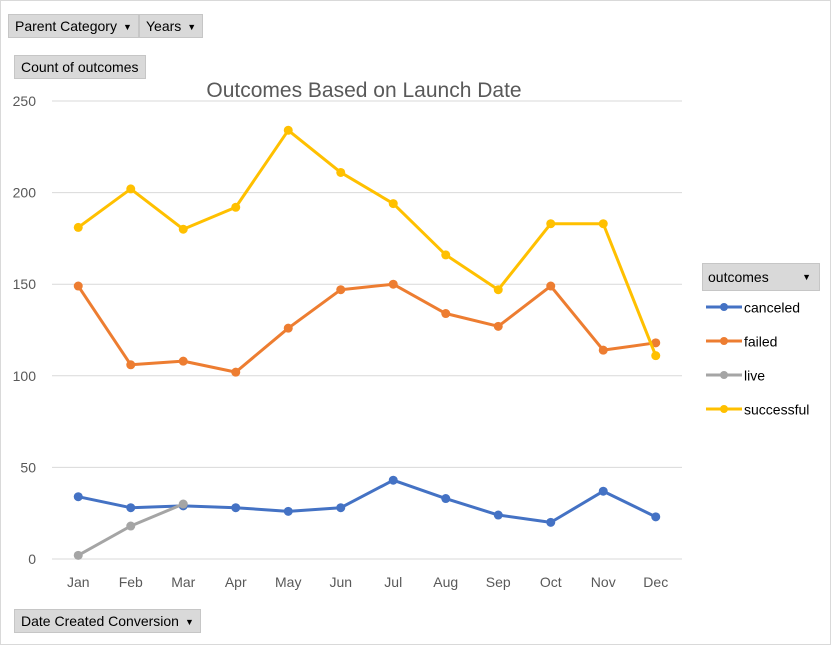  I want to click on x-tick-label: Mar, so click(183, 582).